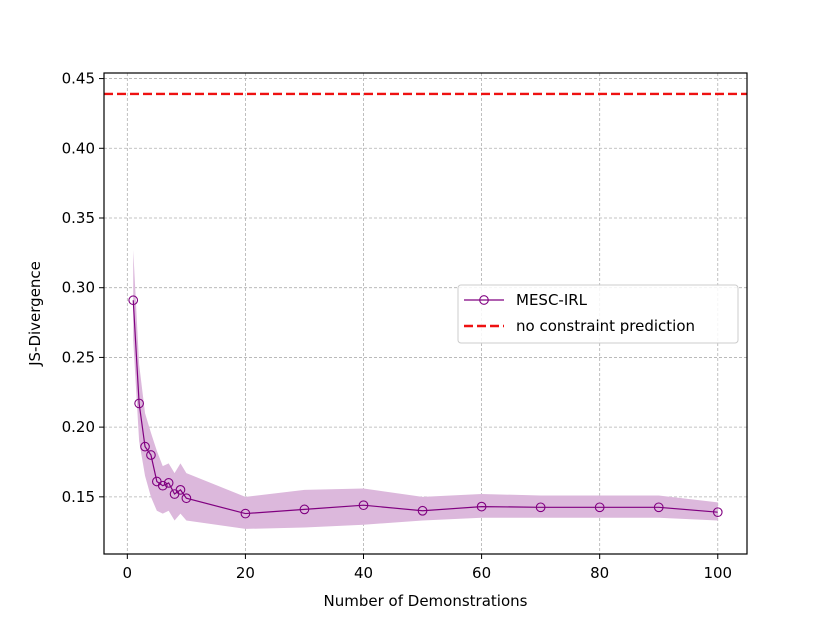  What do you see at coordinates (245, 573) in the screenshot?
I see `x-tick-label: 20` at bounding box center [245, 573].